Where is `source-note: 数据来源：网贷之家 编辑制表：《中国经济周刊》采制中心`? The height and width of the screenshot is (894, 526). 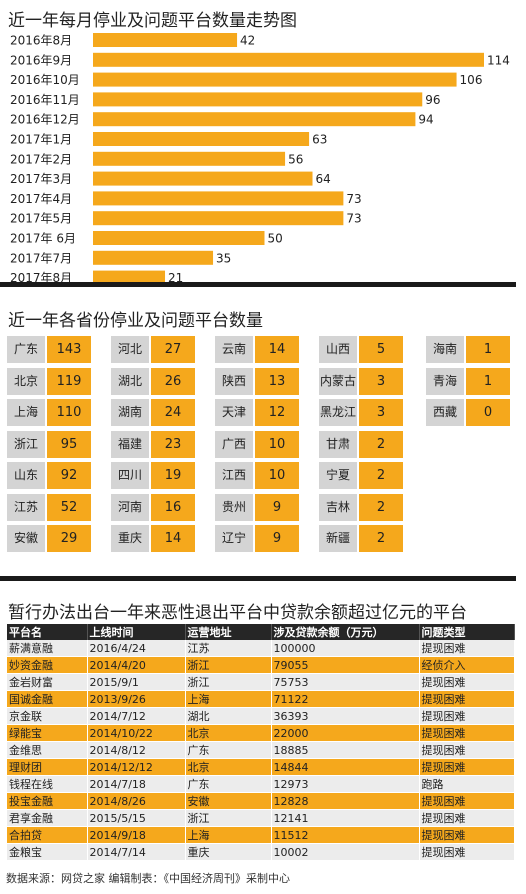
source-note: 数据来源：网贷之家 编辑制表：《中国经济周刊》采制中心 is located at coordinates (148, 878).